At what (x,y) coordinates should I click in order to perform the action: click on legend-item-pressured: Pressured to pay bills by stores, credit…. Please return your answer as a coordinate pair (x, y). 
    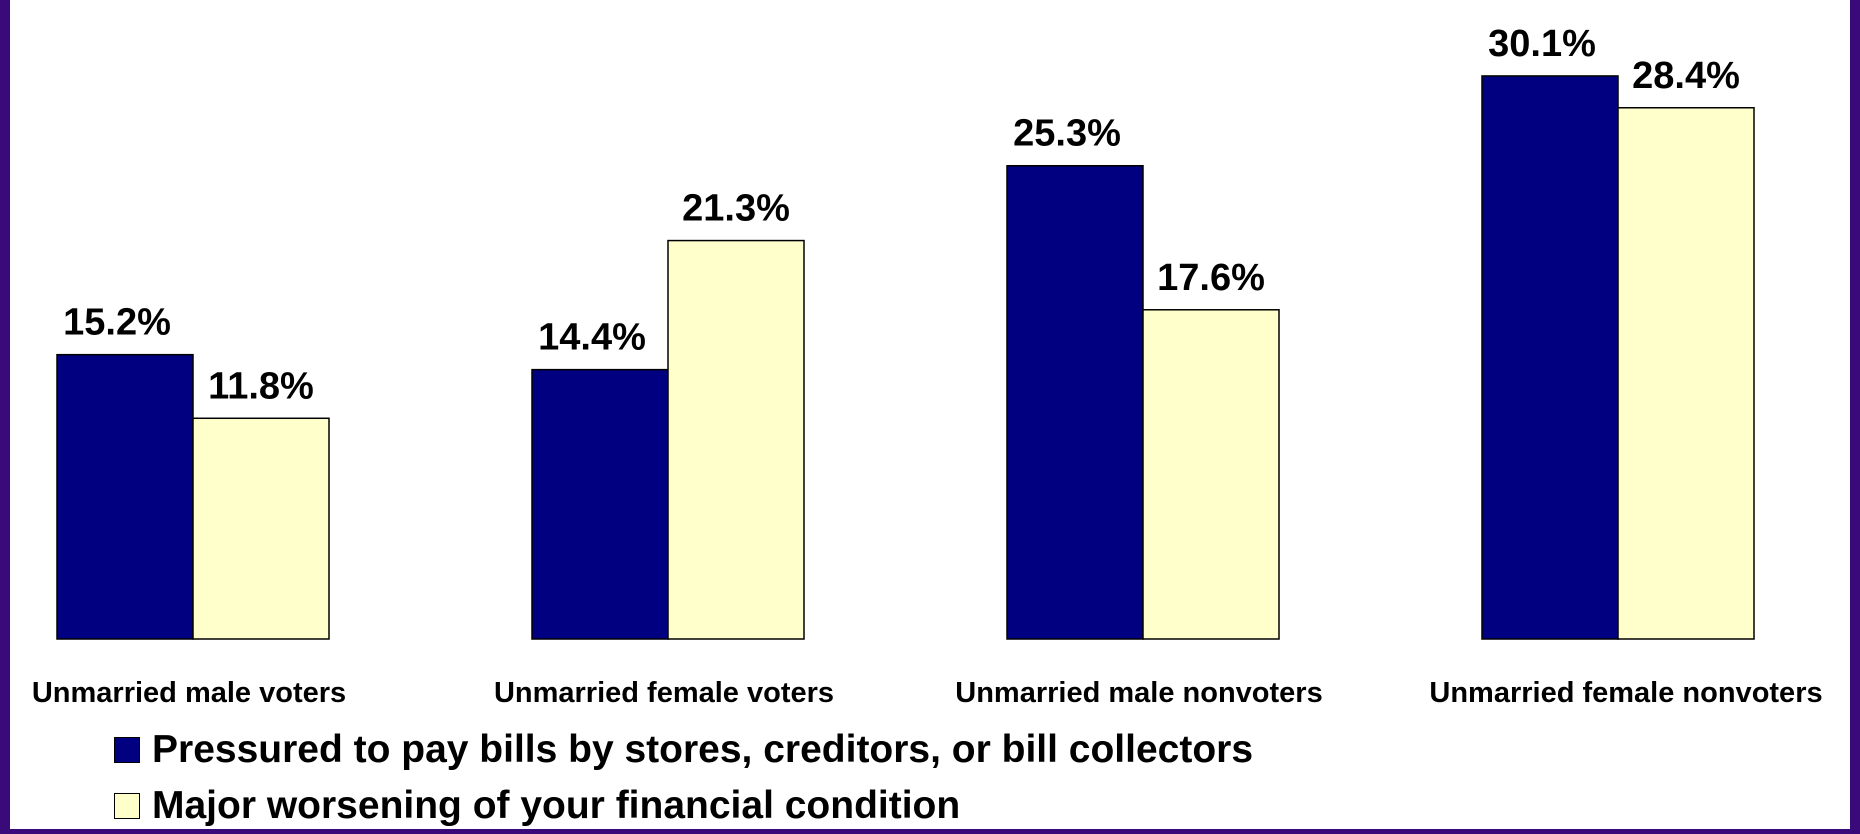
    Looking at the image, I should click on (683, 750).